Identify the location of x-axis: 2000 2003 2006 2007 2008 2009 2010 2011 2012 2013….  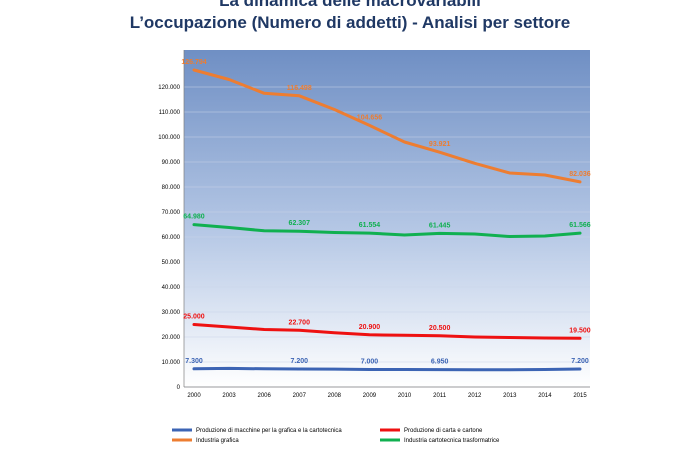
(387, 392).